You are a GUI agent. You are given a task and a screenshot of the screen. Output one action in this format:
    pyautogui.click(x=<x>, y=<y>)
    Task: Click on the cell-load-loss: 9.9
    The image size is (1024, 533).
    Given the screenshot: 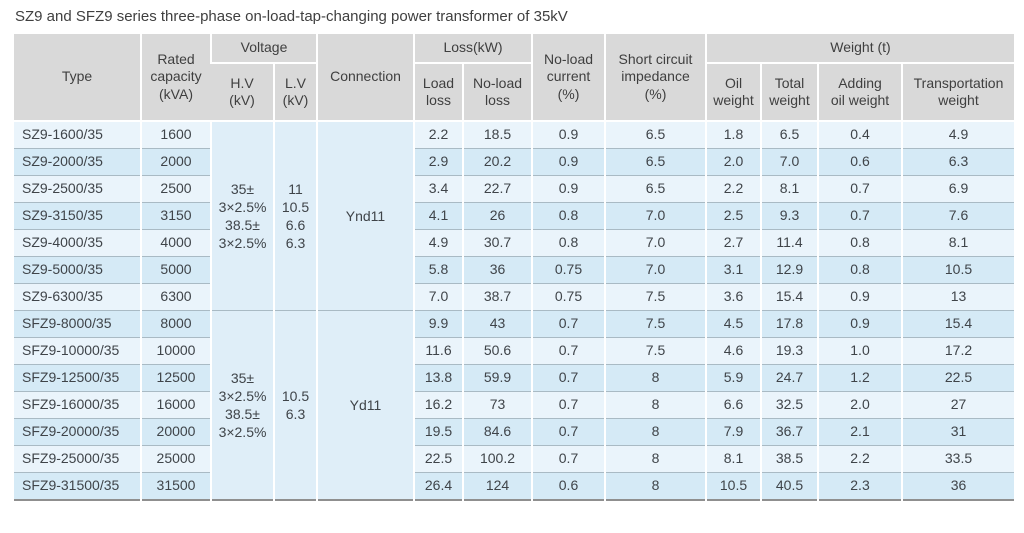 What is the action you would take?
    pyautogui.click(x=438, y=324)
    